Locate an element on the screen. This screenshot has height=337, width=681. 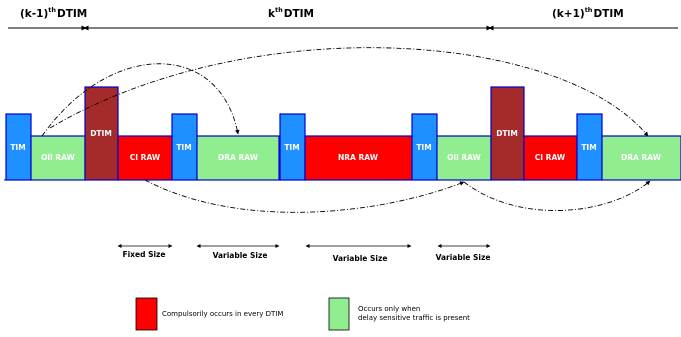
header-prev-dtim: (k-1)thDTIM is located at coordinates (53, 13).